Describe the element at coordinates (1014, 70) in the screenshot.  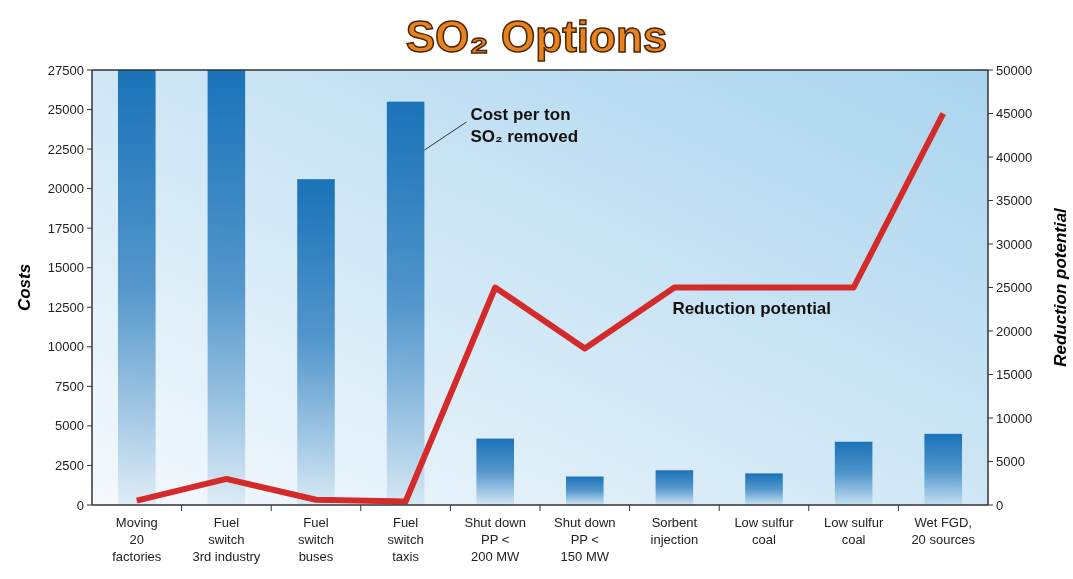
I see `y2-tick-label: 50000` at that location.